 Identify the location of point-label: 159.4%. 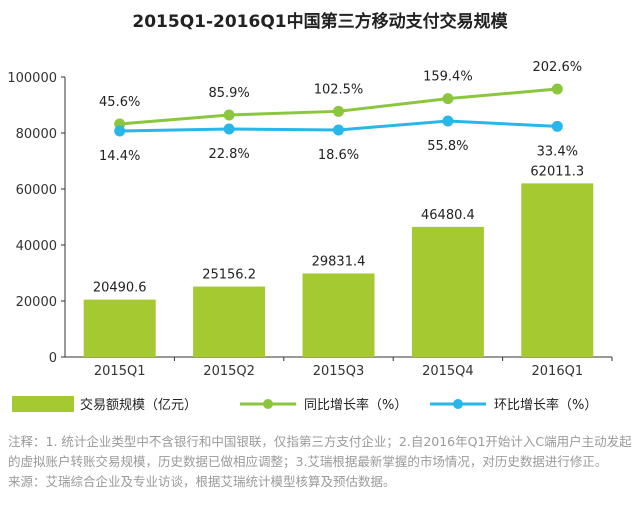
(448, 77).